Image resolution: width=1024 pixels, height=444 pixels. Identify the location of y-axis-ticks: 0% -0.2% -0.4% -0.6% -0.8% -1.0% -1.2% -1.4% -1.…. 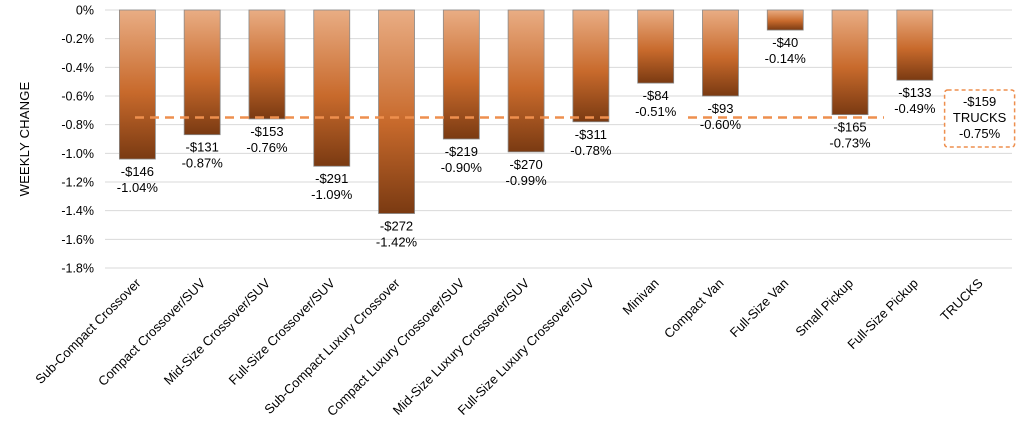
(77, 140).